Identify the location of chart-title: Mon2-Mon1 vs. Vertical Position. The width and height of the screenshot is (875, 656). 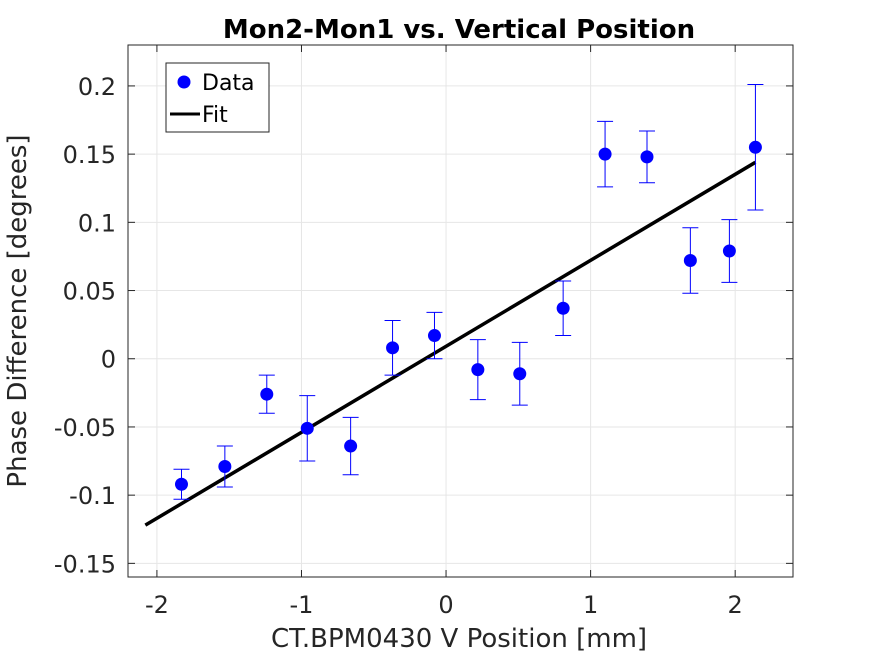
(459, 30).